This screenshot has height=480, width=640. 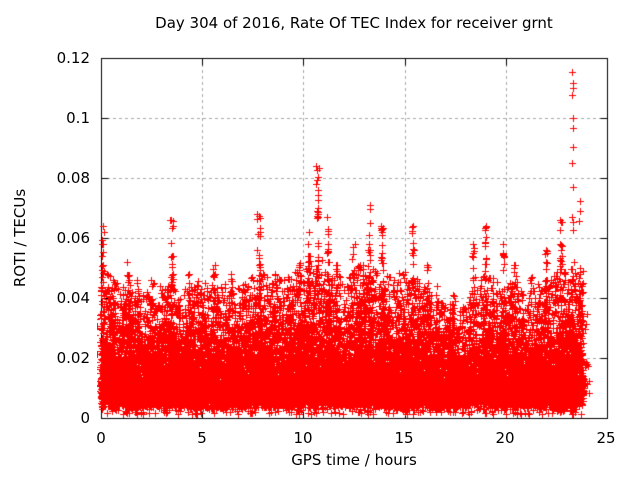 What do you see at coordinates (73, 178) in the screenshot?
I see `y-tick-label-008: 0.08` at bounding box center [73, 178].